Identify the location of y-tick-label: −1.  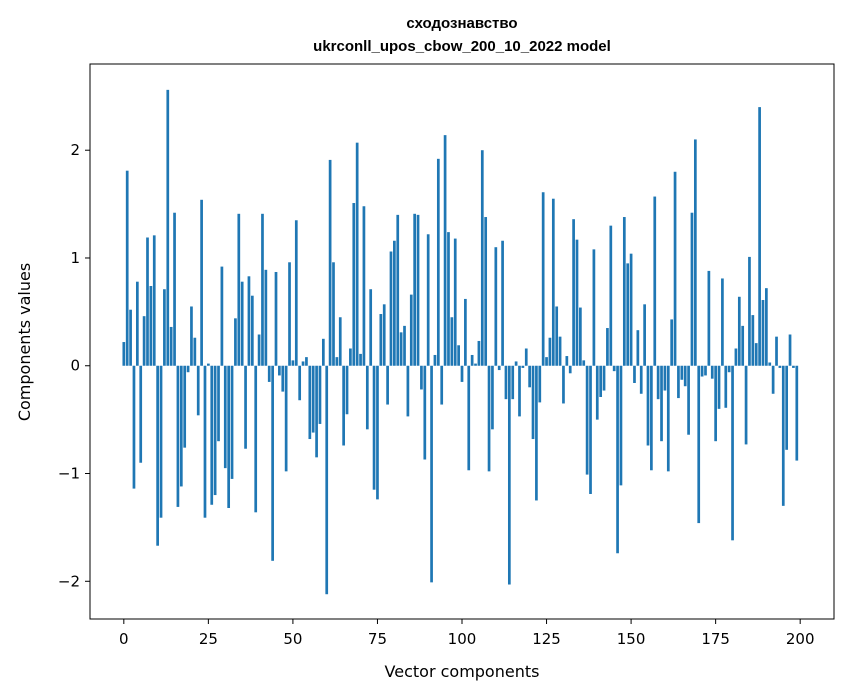
(69, 474).